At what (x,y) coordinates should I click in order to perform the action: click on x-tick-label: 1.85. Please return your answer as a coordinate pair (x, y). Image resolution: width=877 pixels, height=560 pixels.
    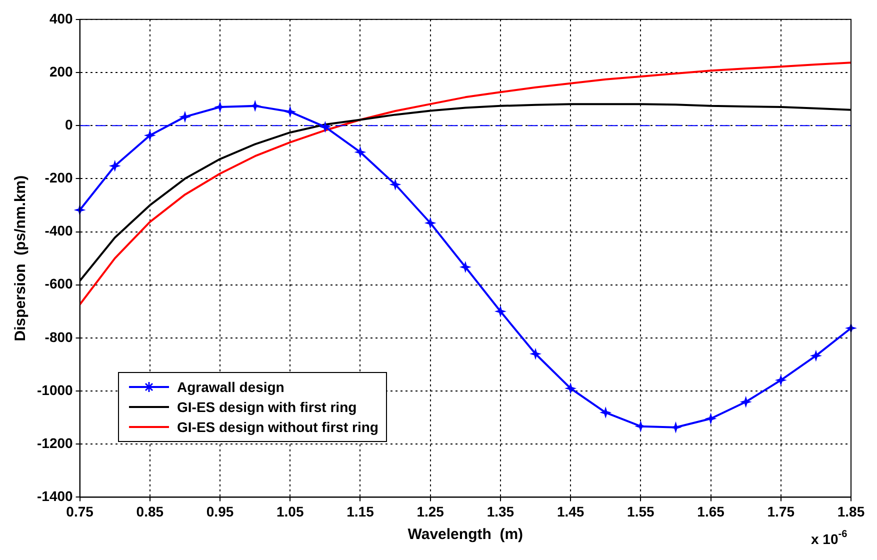
    Looking at the image, I should click on (851, 511).